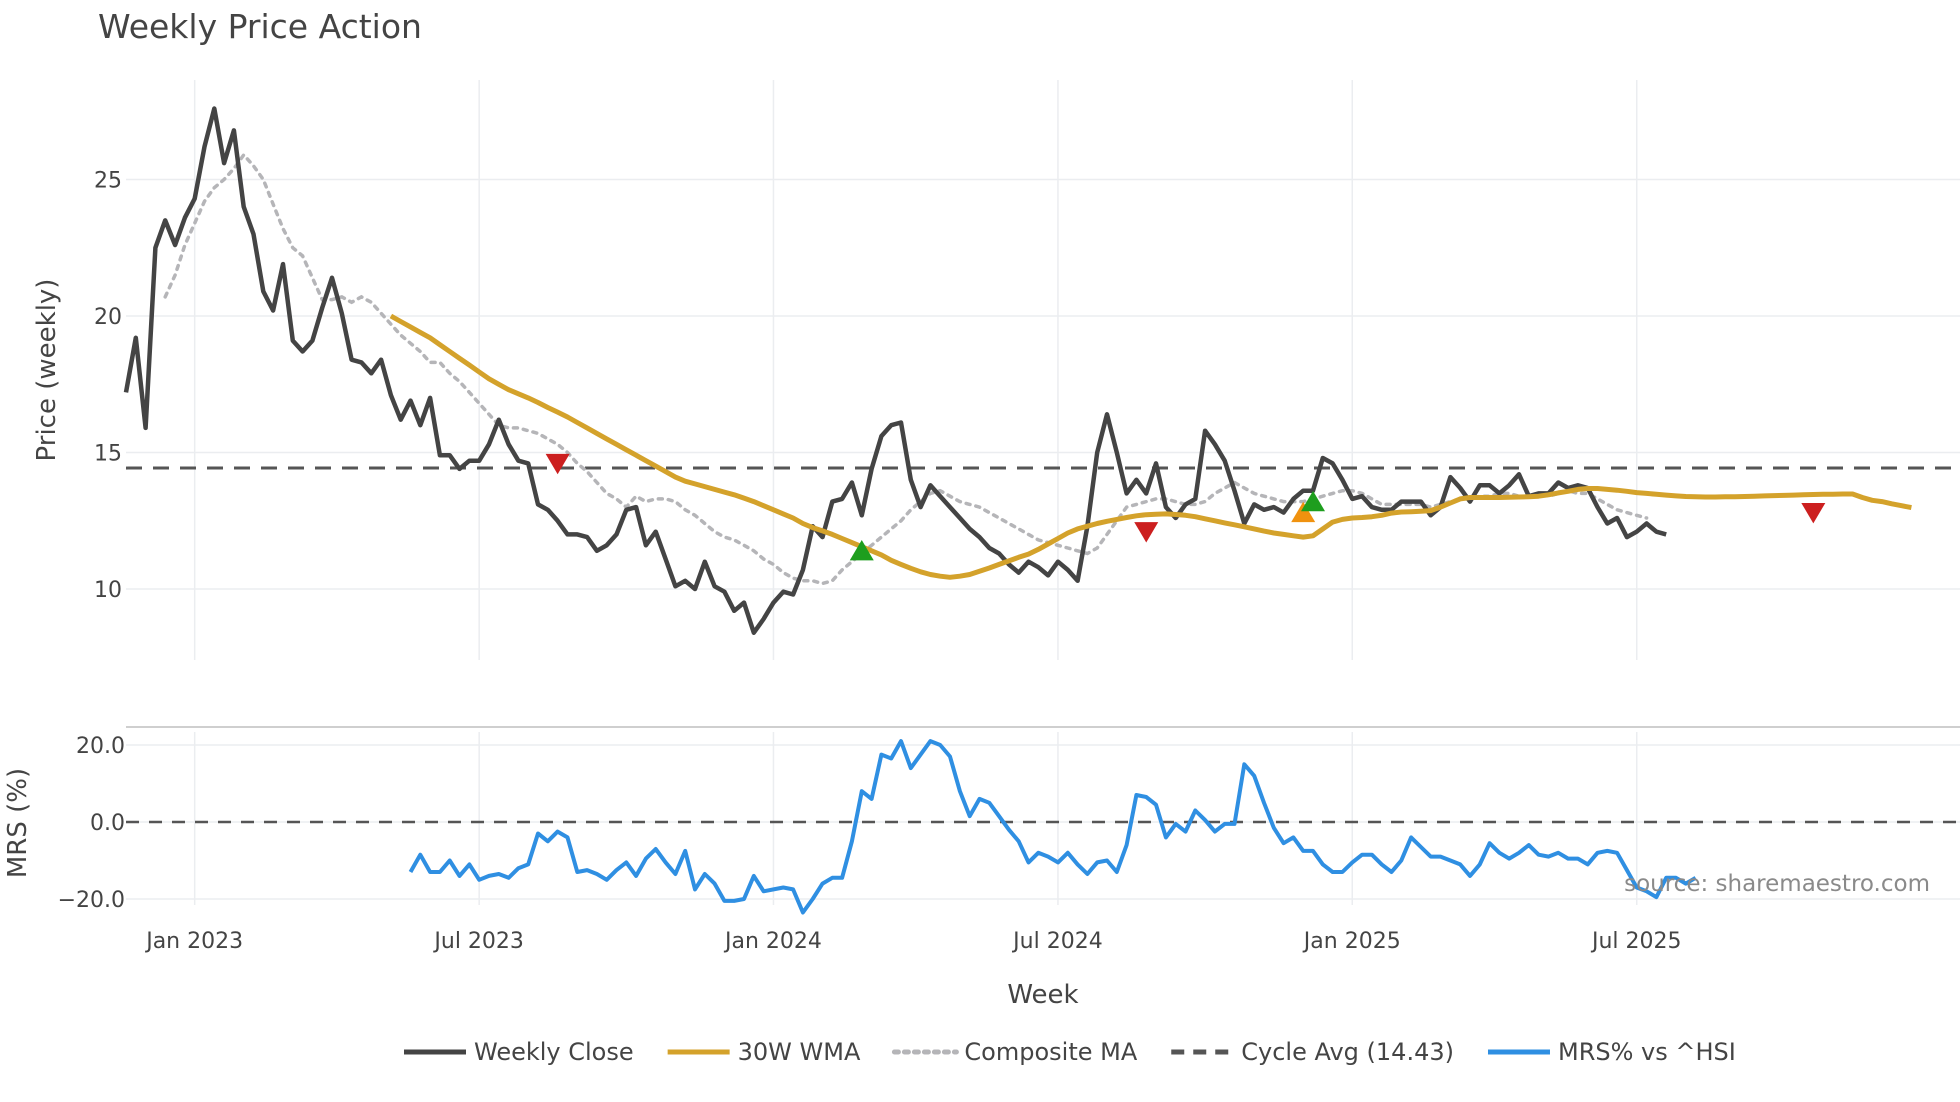  What do you see at coordinates (1052, 827) in the screenshot?
I see `mrs-series` at bounding box center [1052, 827].